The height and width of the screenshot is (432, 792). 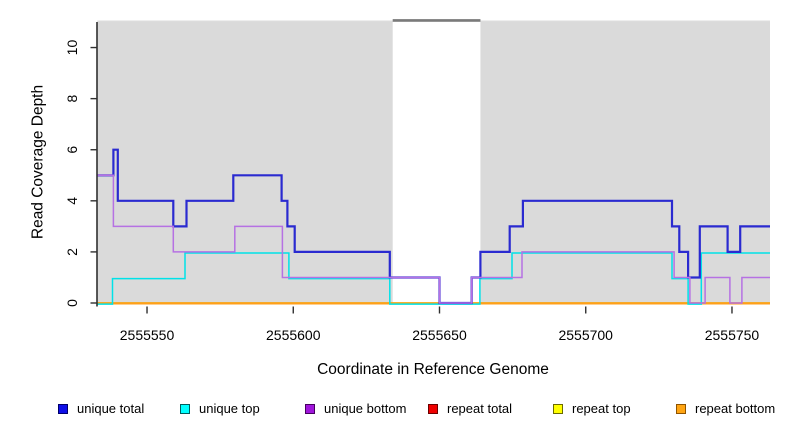 I want to click on legend-item-repeat-top: repeat top, so click(x=592, y=408).